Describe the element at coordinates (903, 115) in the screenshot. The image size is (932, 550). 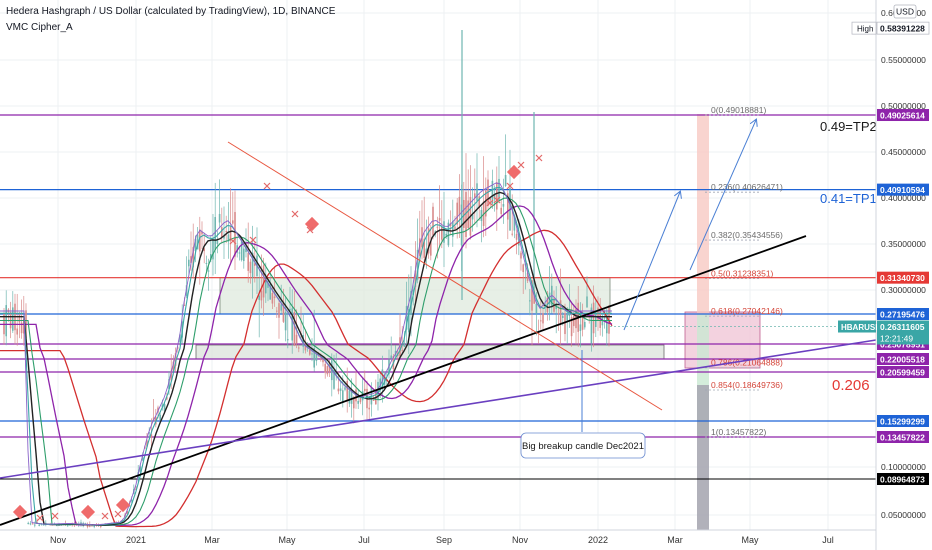
I see `price-badge: 0.49025614` at that location.